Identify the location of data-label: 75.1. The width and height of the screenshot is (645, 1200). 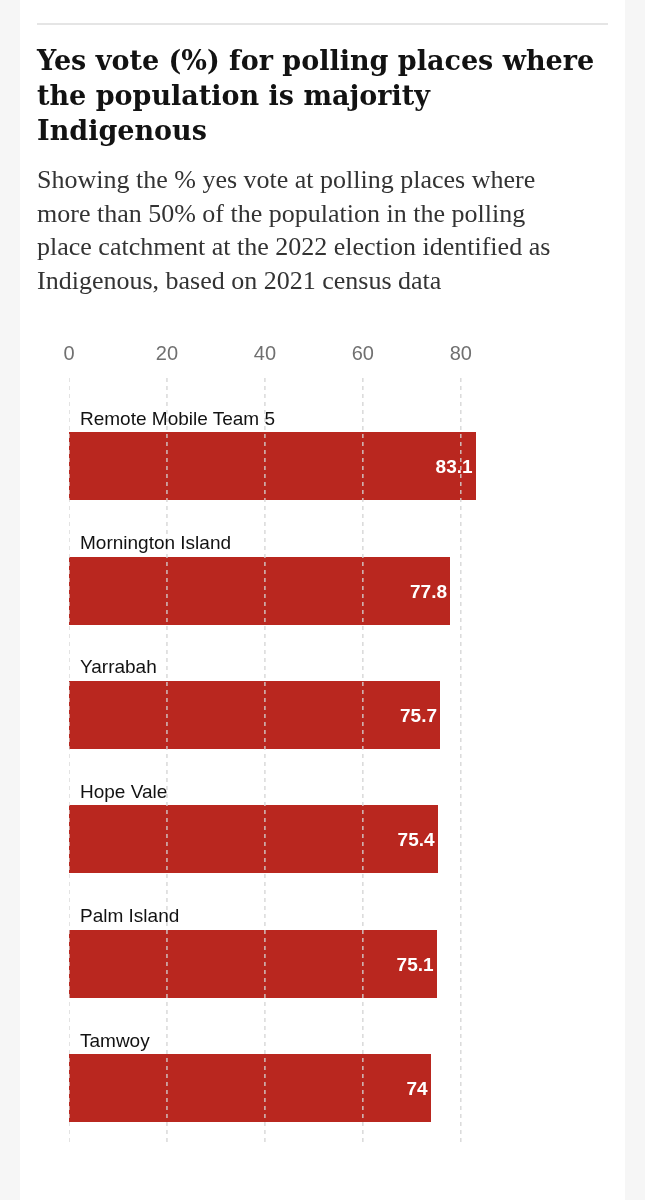
(415, 964).